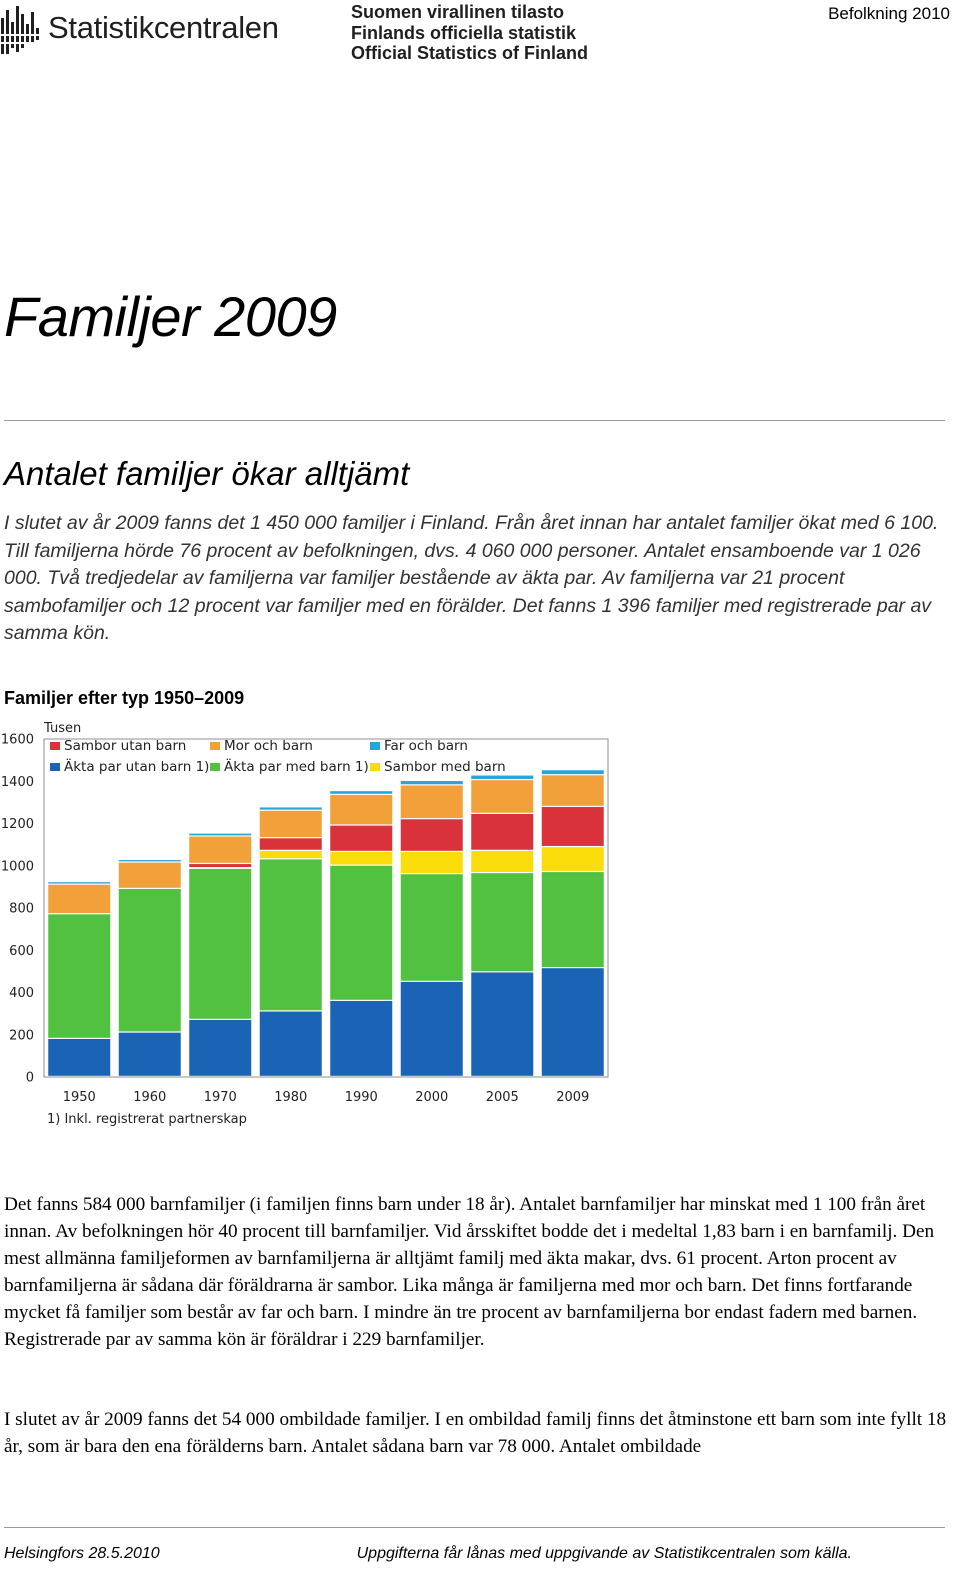  I want to click on legend-label: Sambor med barn, so click(445, 767).